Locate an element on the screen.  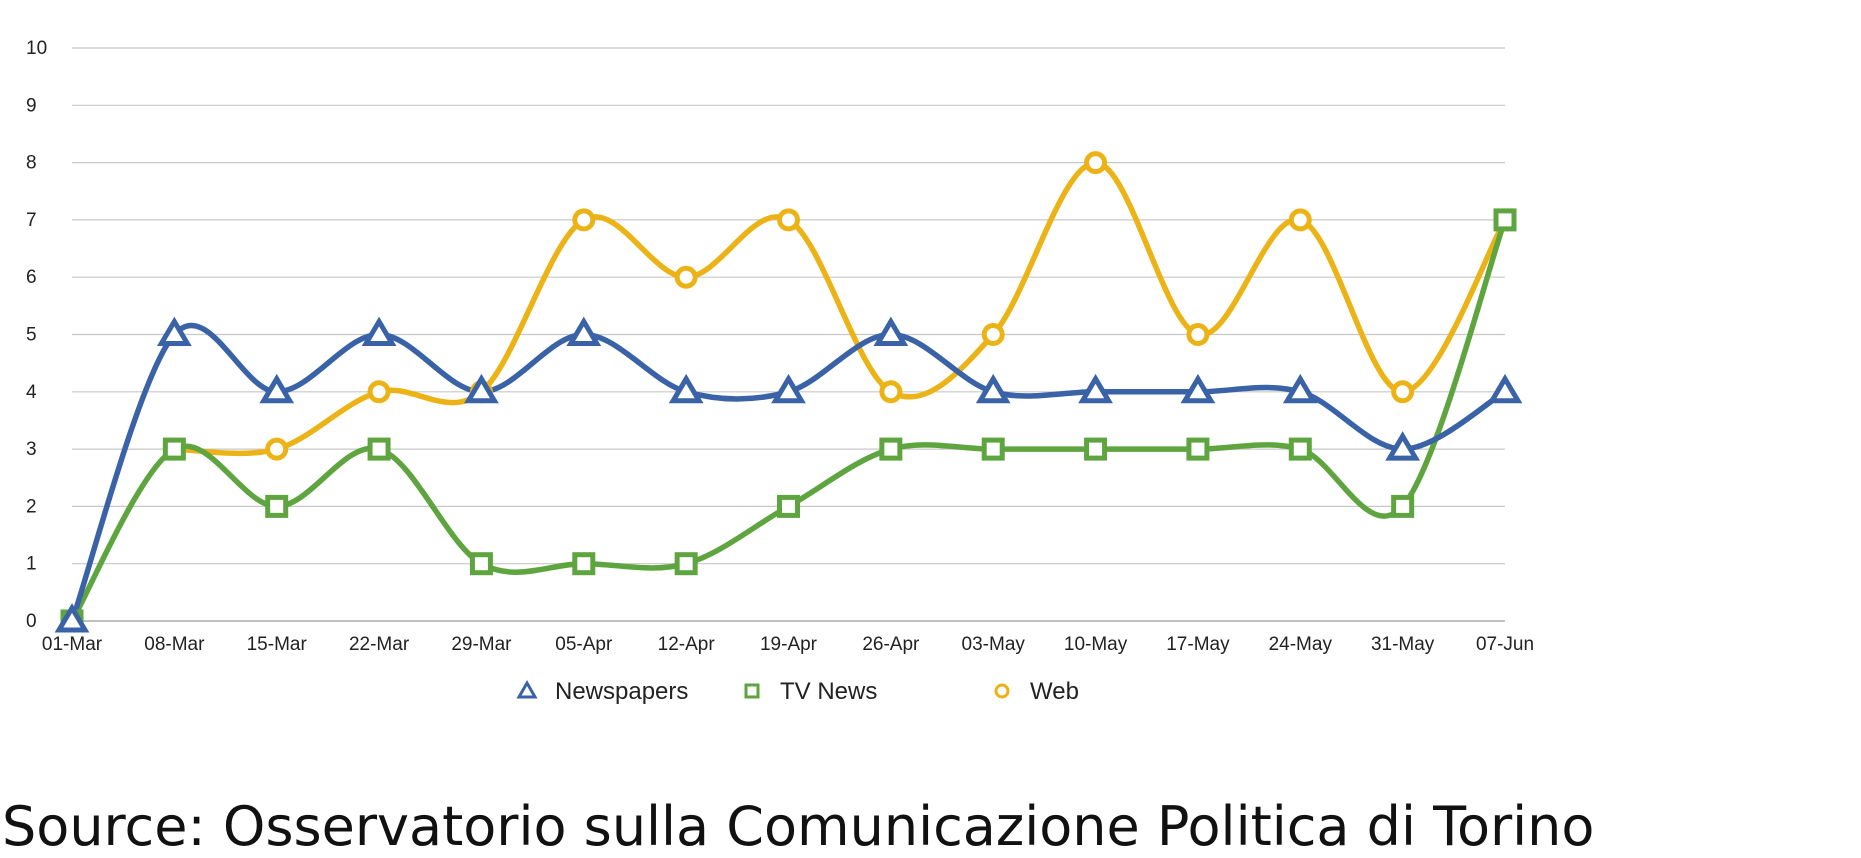
y-tick-label: 5 is located at coordinates (31, 335).